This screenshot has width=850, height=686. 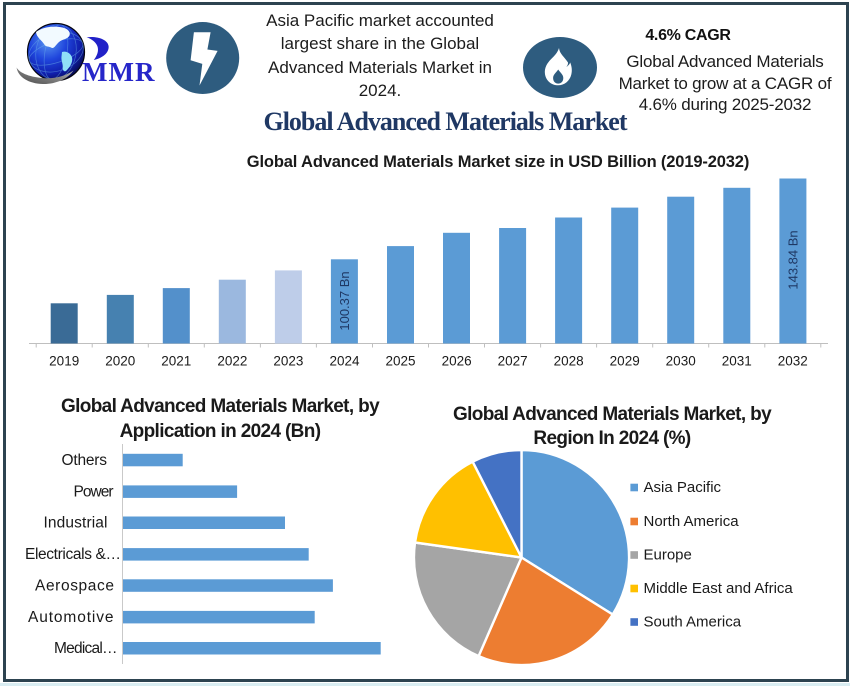 I want to click on svg-text: 2023, so click(x=288, y=361).